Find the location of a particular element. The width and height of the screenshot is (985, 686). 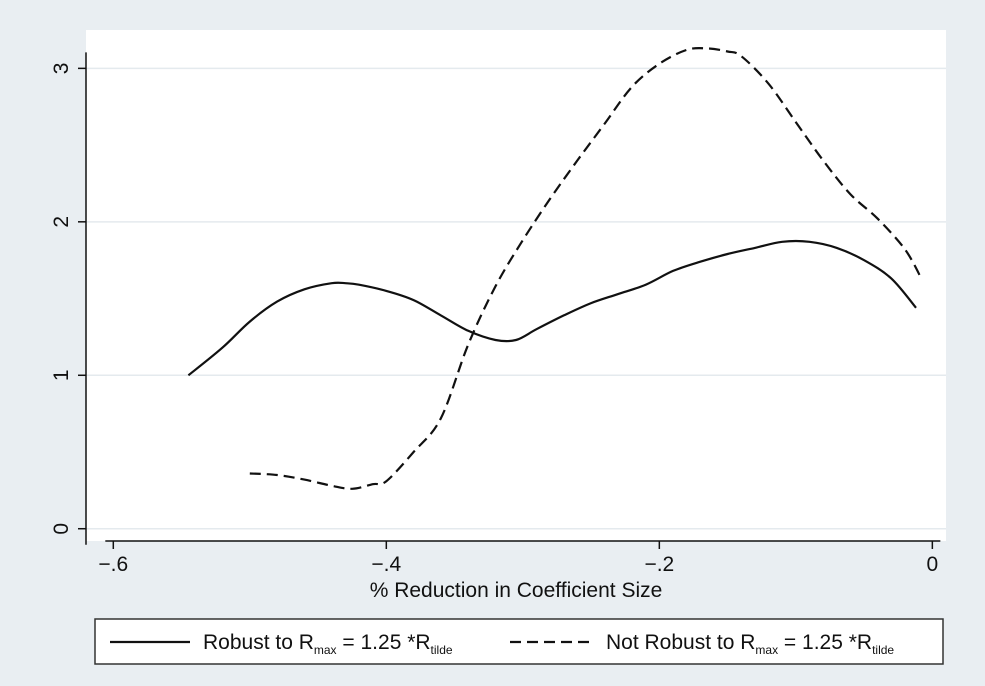

x-tick-label-2: −.2 is located at coordinates (659, 564).